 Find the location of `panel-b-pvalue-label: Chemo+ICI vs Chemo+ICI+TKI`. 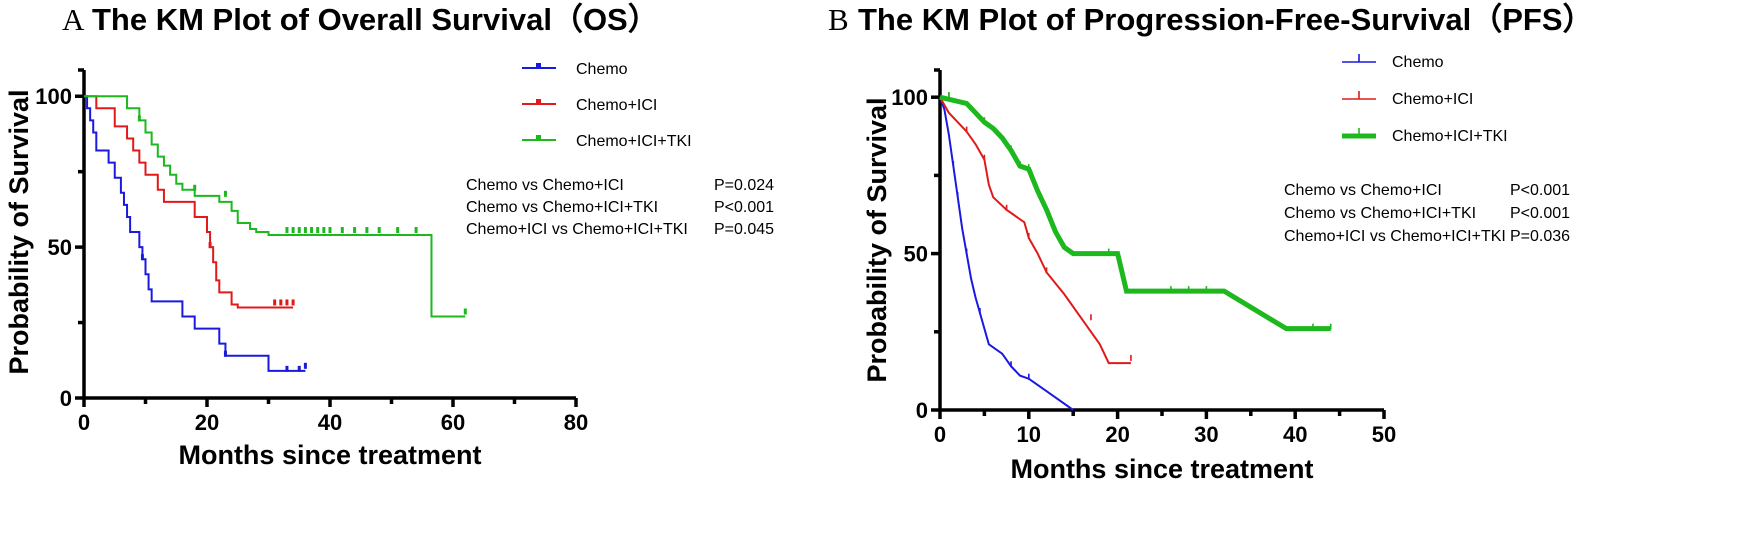

panel-b-pvalue-label: Chemo+ICI vs Chemo+ICI+TKI is located at coordinates (1395, 236).